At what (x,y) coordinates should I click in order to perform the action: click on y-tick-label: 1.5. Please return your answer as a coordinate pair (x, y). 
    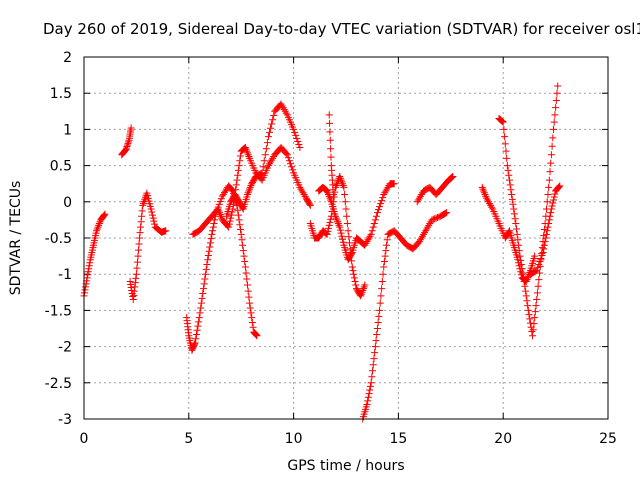
    Looking at the image, I should click on (61, 94).